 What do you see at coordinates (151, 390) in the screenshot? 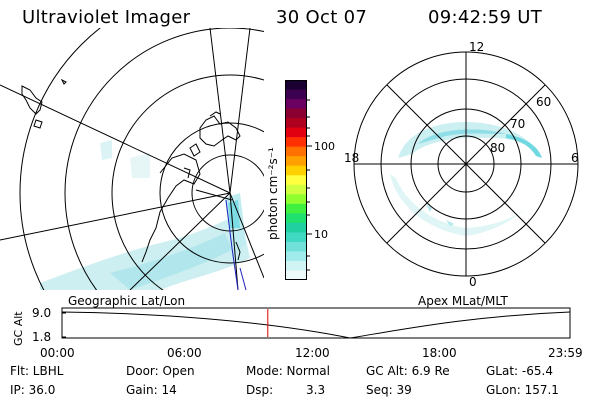
I see `gain-status: Gain: 14` at bounding box center [151, 390].